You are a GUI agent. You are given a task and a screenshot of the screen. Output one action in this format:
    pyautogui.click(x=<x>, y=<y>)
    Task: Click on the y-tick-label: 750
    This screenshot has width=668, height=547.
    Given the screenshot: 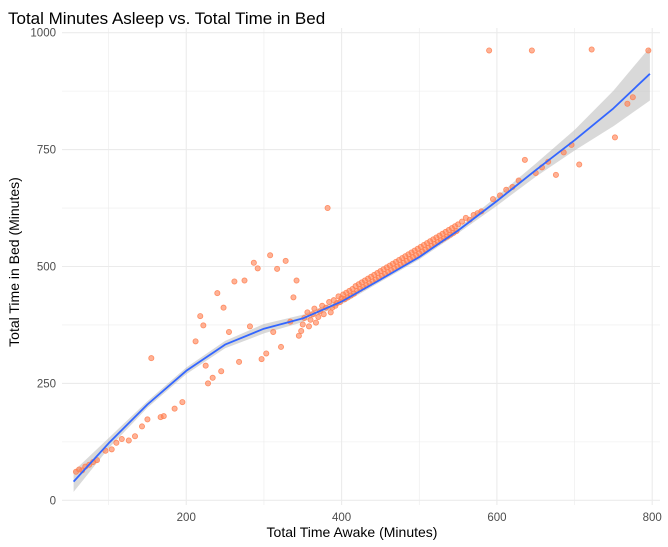 What is the action you would take?
    pyautogui.click(x=46, y=151)
    